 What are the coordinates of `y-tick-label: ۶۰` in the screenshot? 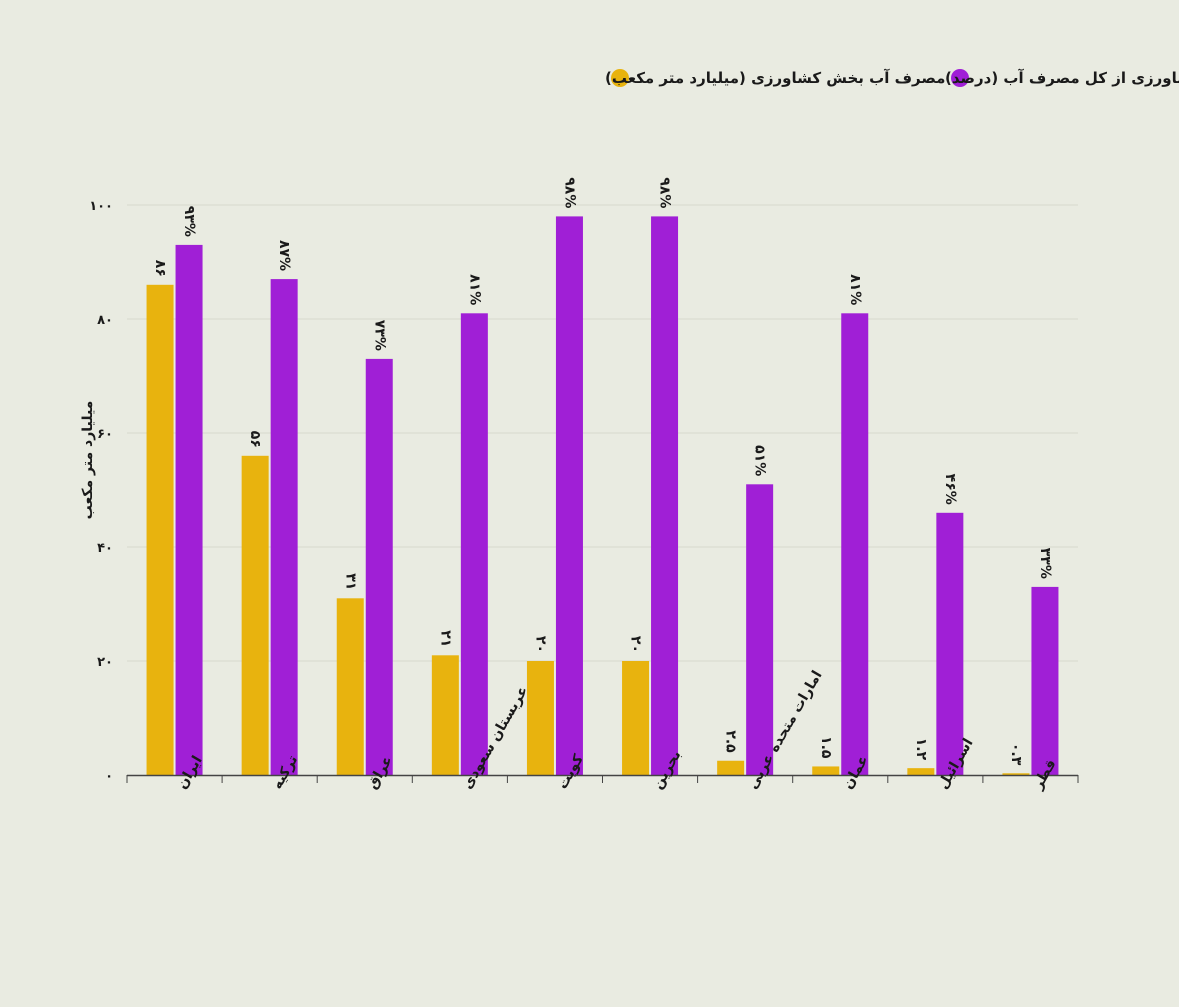 It's located at (105, 434).